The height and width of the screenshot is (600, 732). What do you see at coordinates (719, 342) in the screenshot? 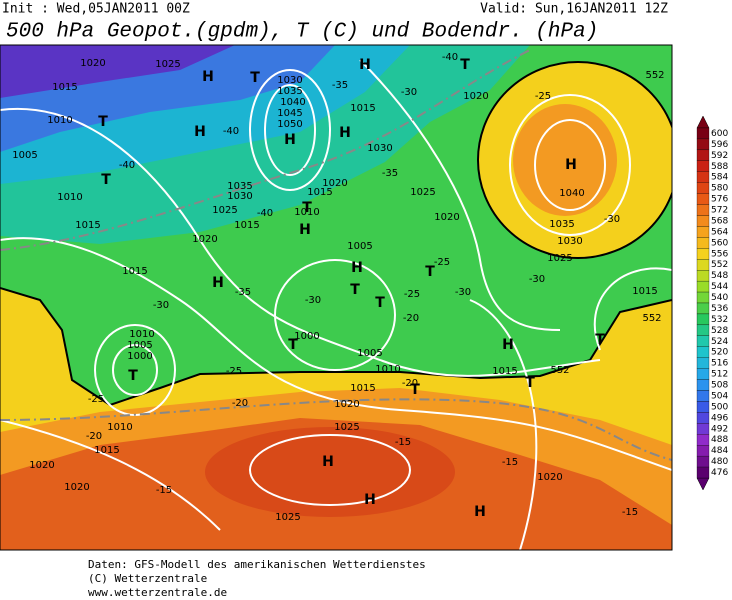
I see `colorbar-label: 524` at bounding box center [719, 342].